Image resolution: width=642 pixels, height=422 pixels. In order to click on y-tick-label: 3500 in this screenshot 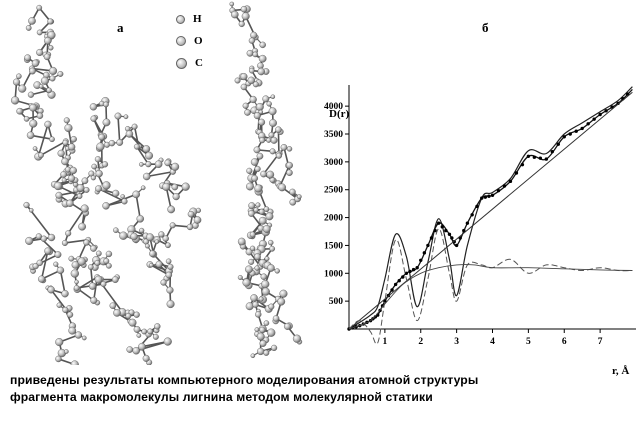, I will do `click(333, 135)`.